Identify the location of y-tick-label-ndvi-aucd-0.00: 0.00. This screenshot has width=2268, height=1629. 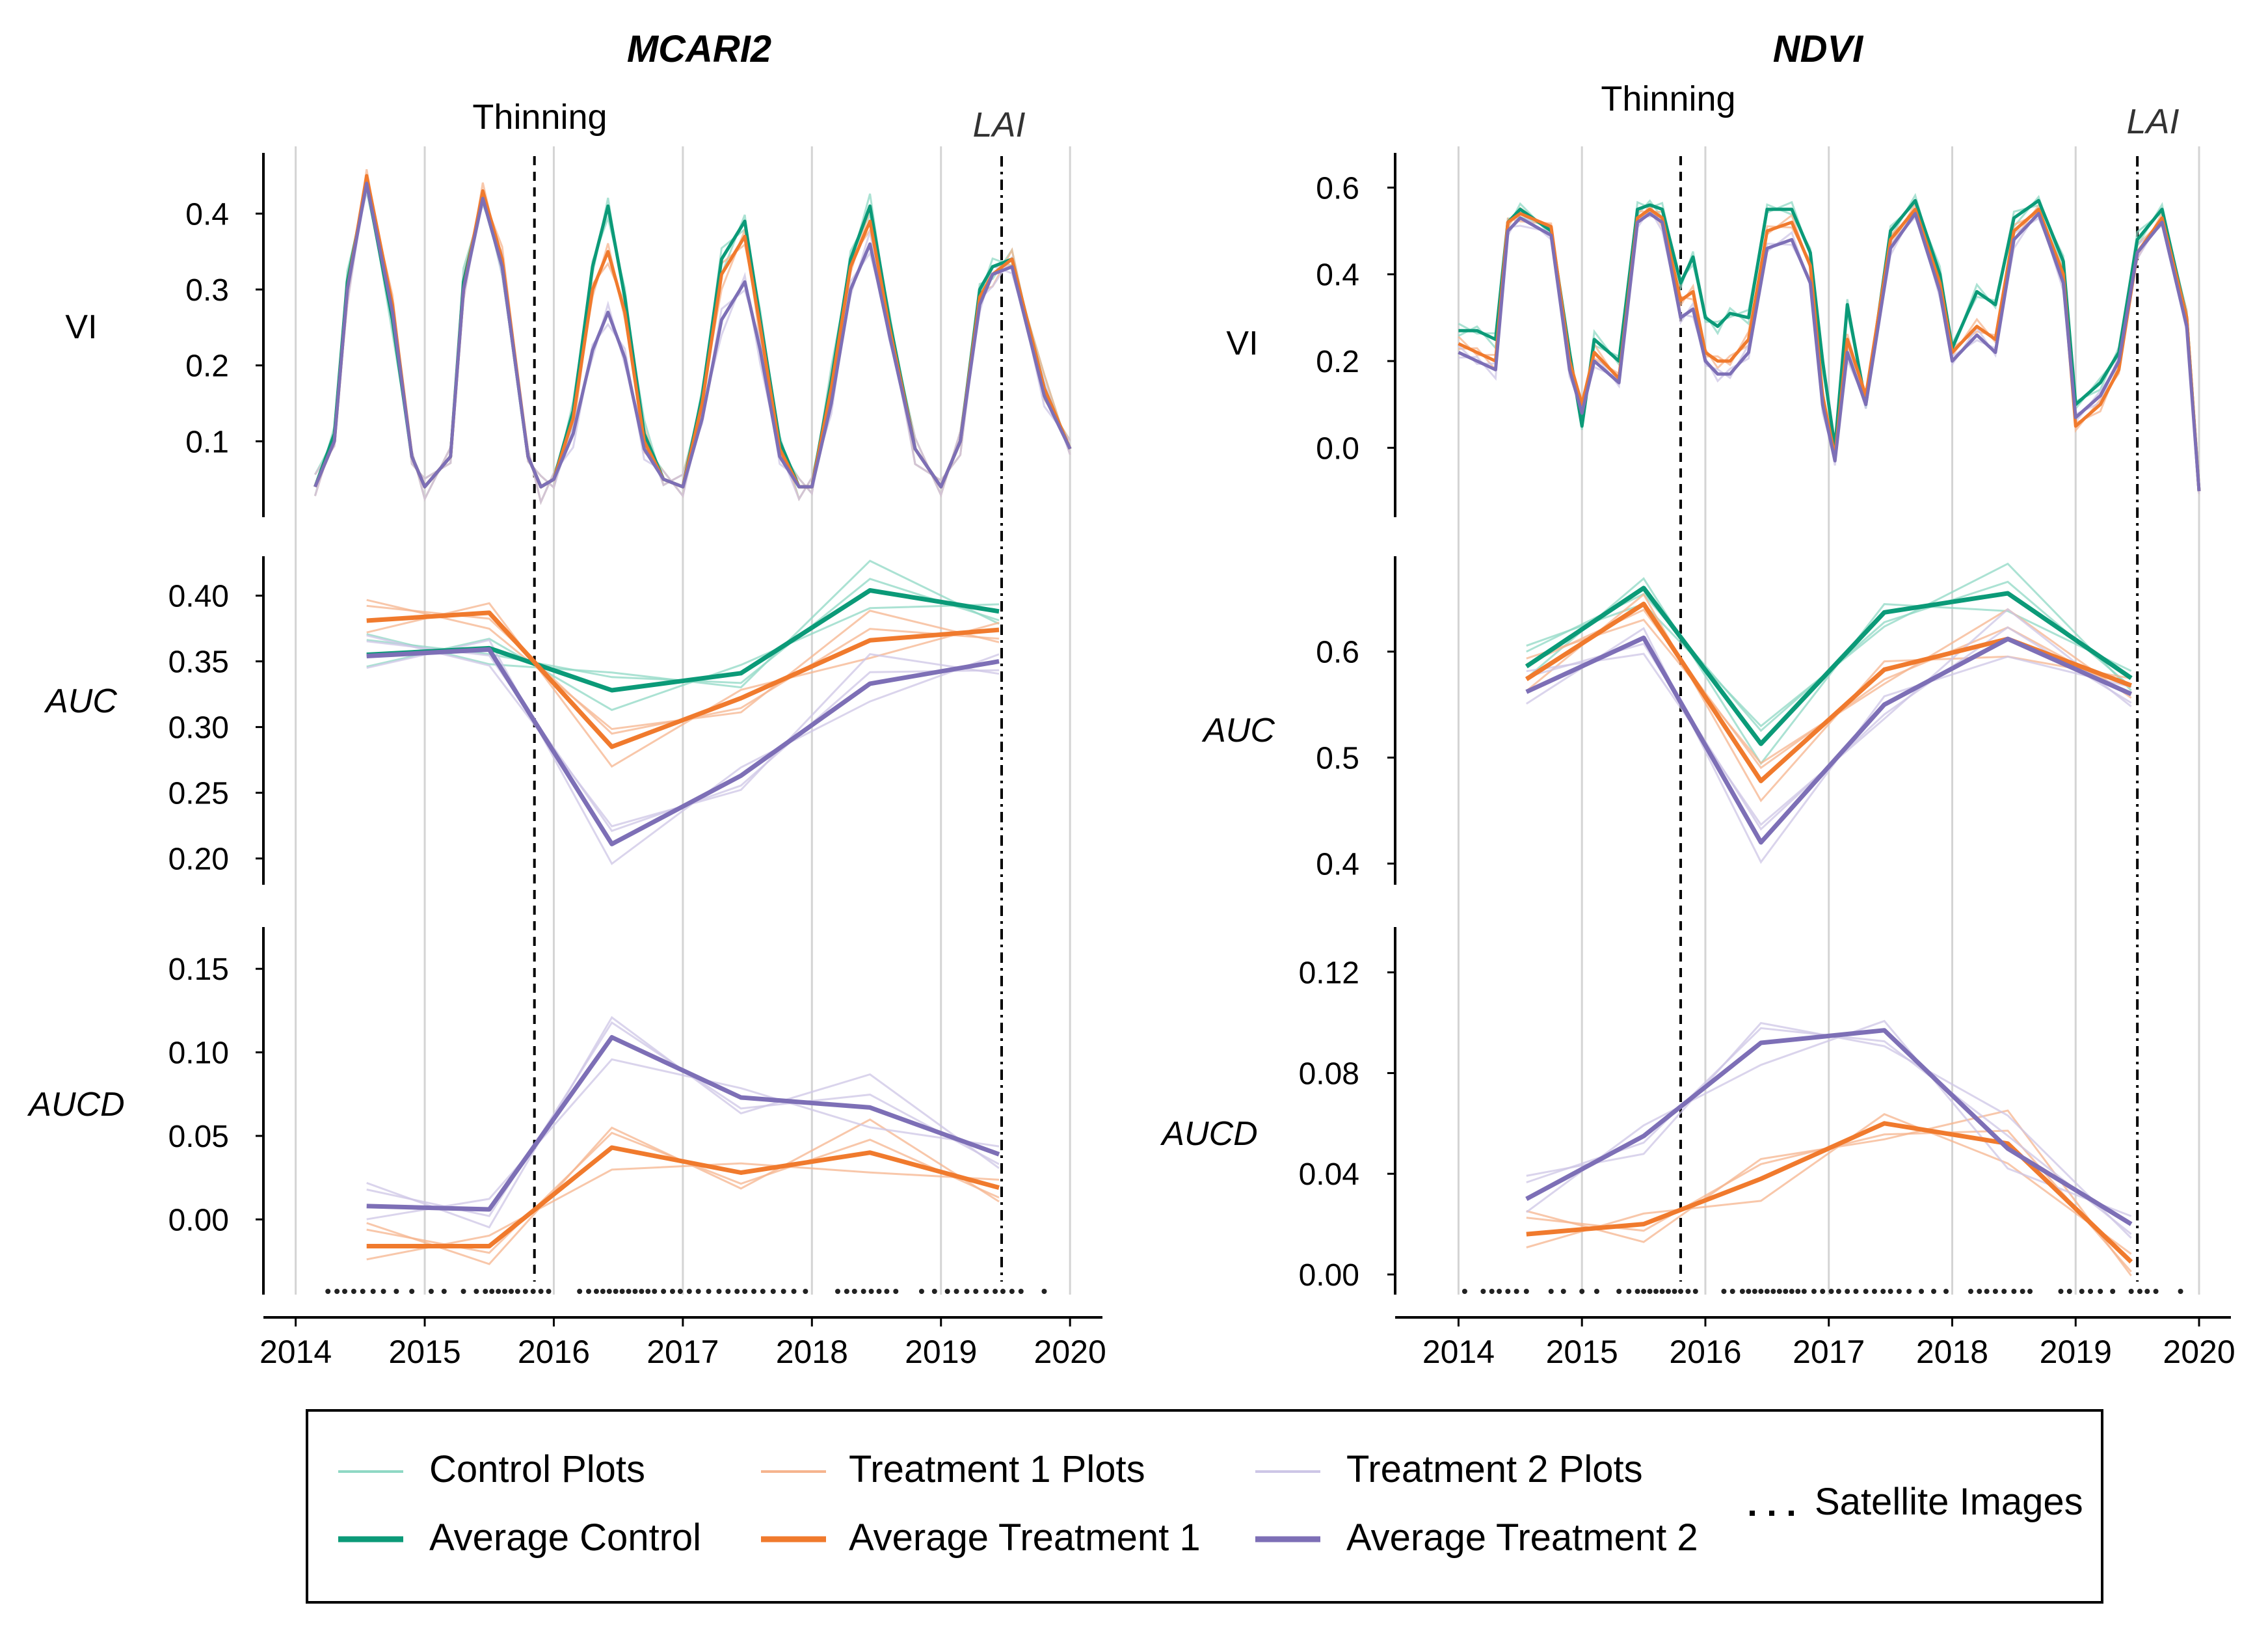
(1329, 1275).